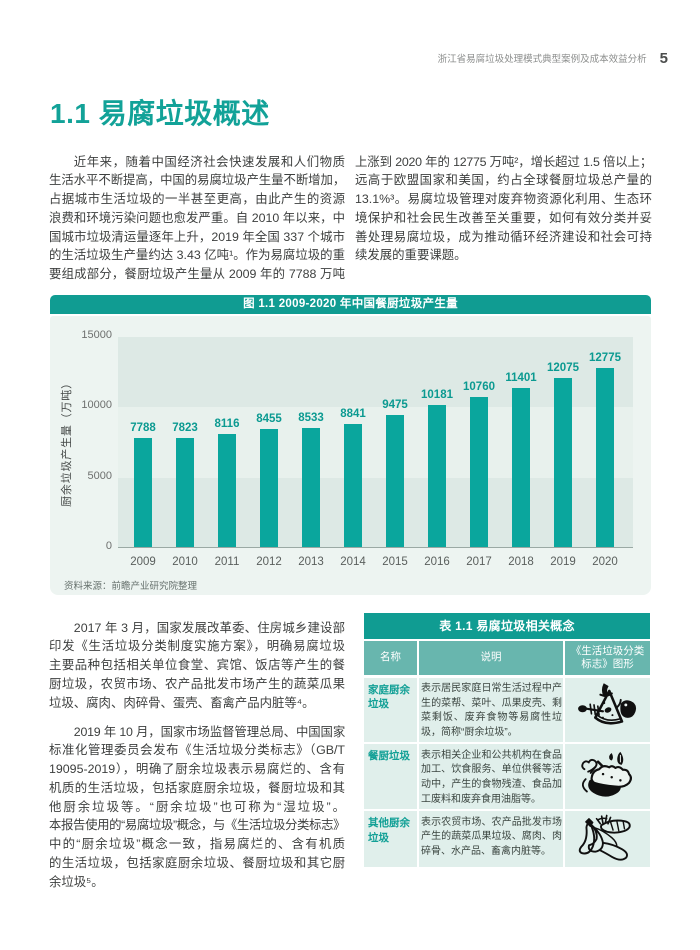  I want to click on bar-value-label: 7823, so click(185, 427).